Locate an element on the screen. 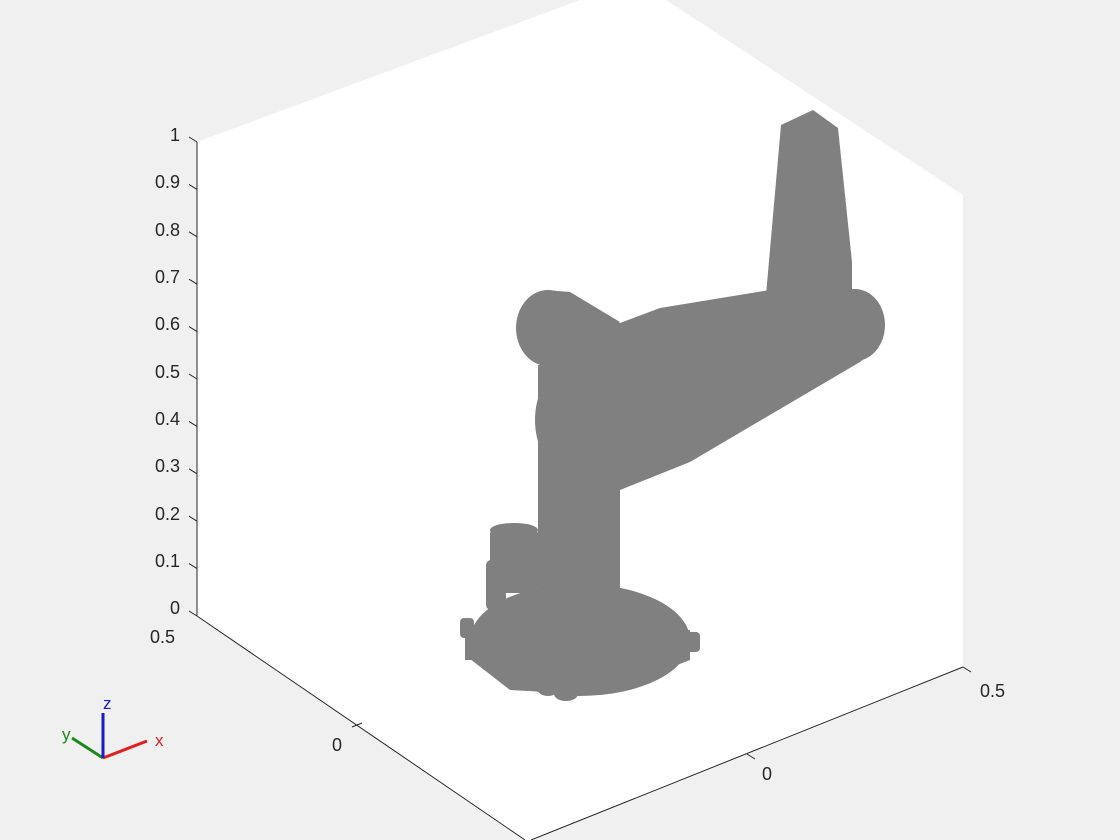 This screenshot has height=840, width=1120. z-tick-label: 0.2 is located at coordinates (167, 514).